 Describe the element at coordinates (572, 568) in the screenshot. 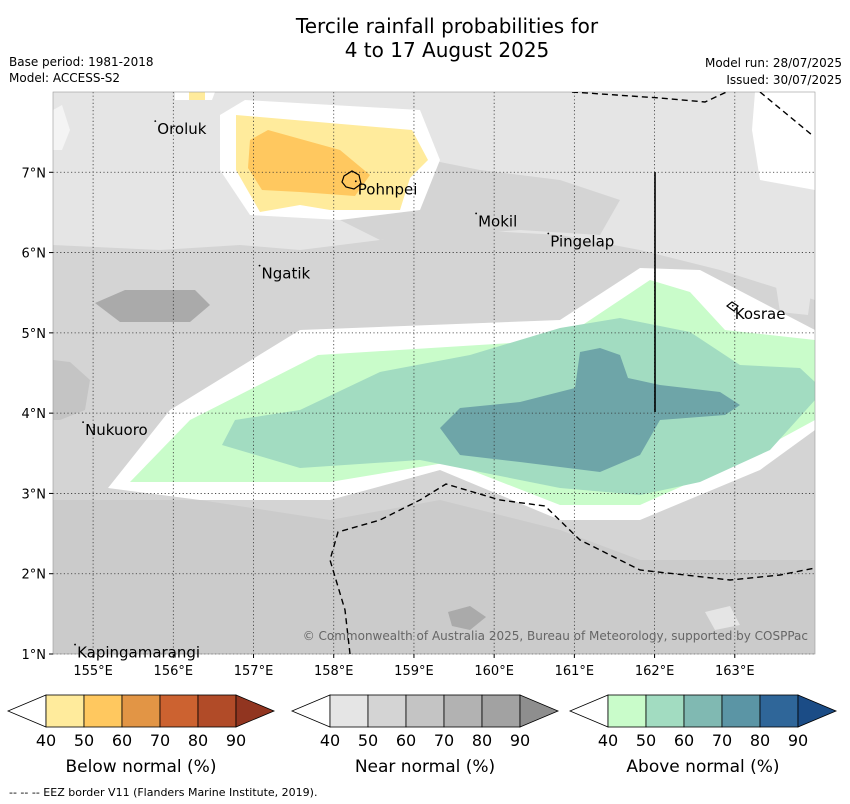

I see `eez-border-south` at that location.